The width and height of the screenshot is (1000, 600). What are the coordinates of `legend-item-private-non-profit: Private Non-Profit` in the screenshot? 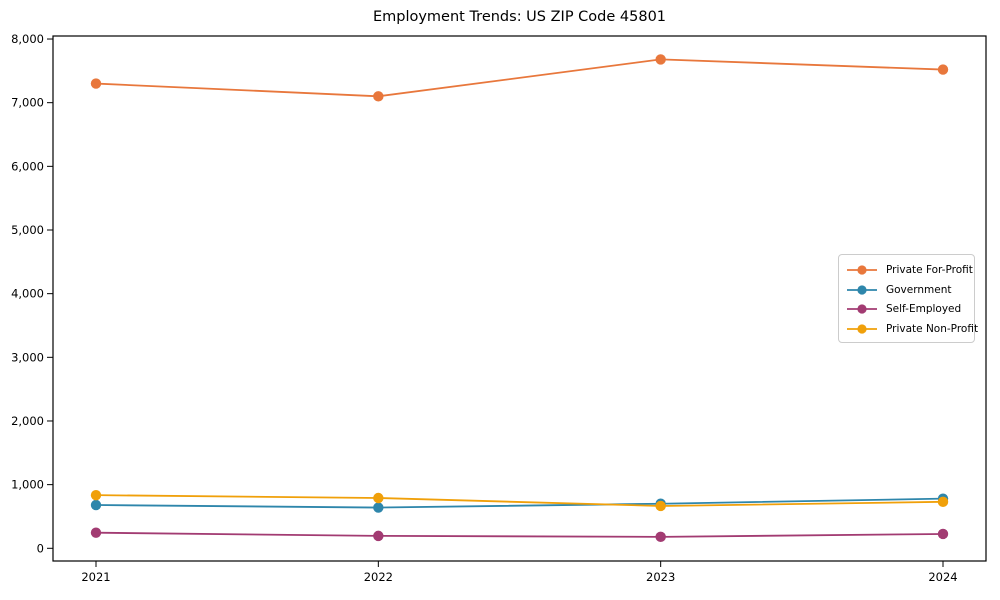 It's located at (912, 329).